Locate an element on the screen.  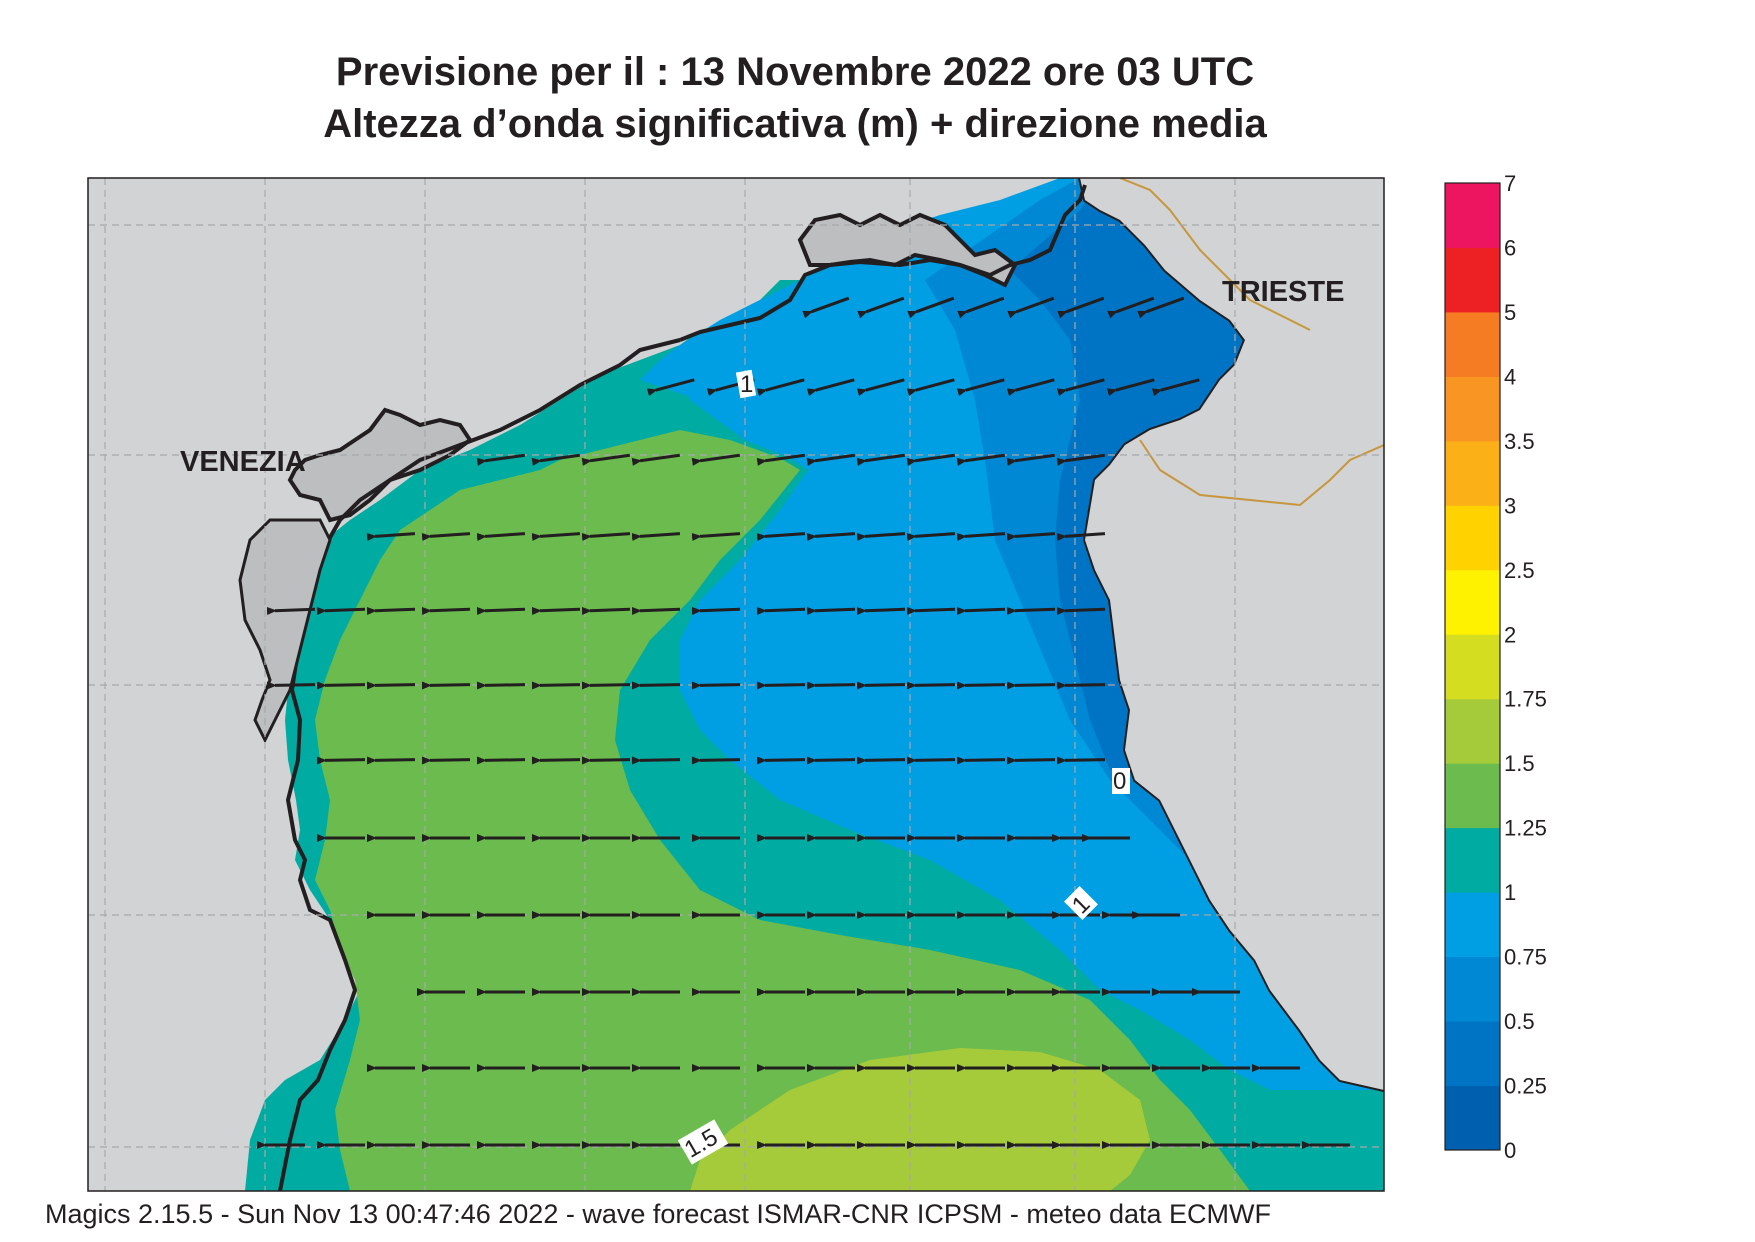
sea-band-north-0.75 is located at coordinates (730, 377).